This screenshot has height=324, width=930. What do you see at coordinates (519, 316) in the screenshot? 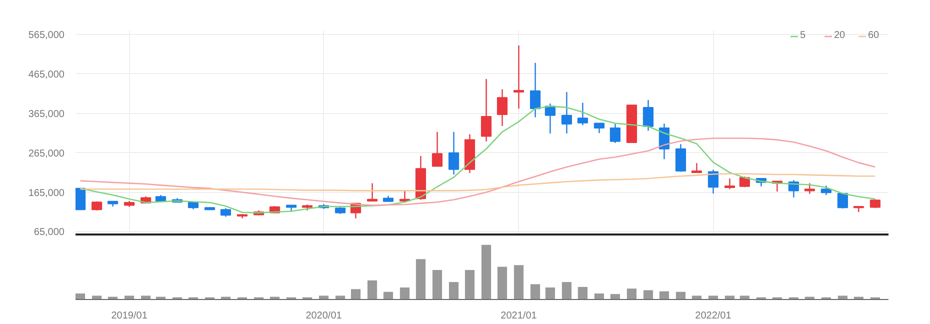
I see `x-tick-label: 2021/01` at bounding box center [519, 316].